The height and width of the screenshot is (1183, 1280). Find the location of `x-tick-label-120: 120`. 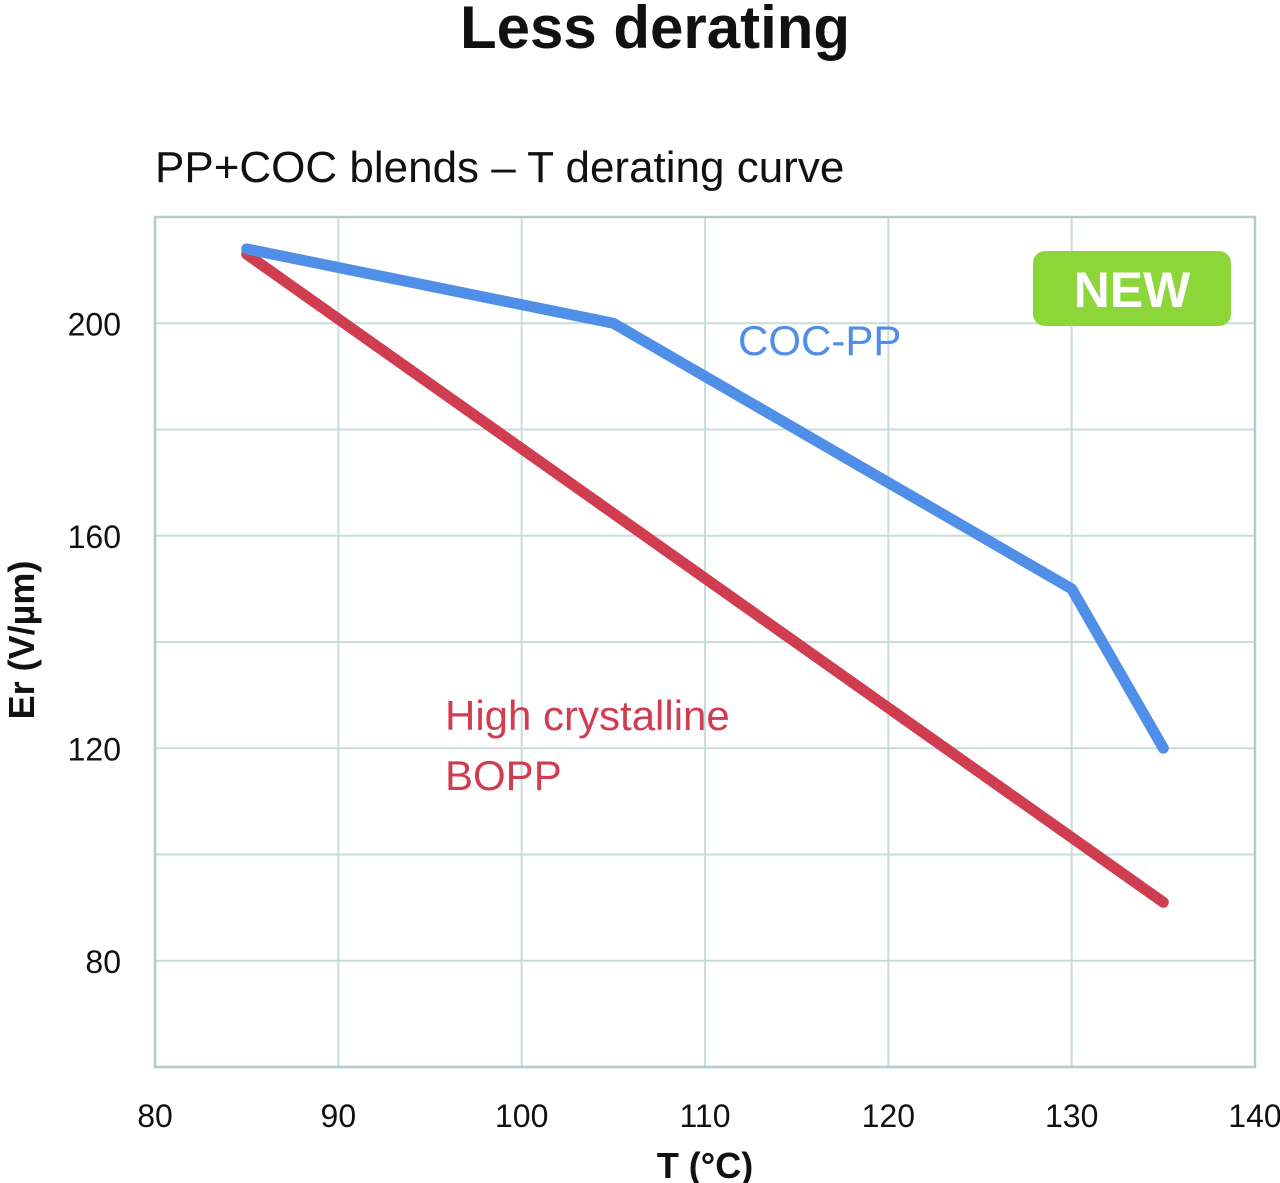

x-tick-label-120: 120 is located at coordinates (888, 1116).